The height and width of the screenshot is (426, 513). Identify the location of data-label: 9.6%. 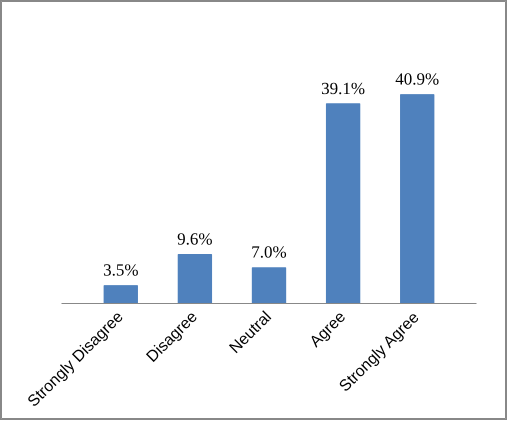
(195, 238).